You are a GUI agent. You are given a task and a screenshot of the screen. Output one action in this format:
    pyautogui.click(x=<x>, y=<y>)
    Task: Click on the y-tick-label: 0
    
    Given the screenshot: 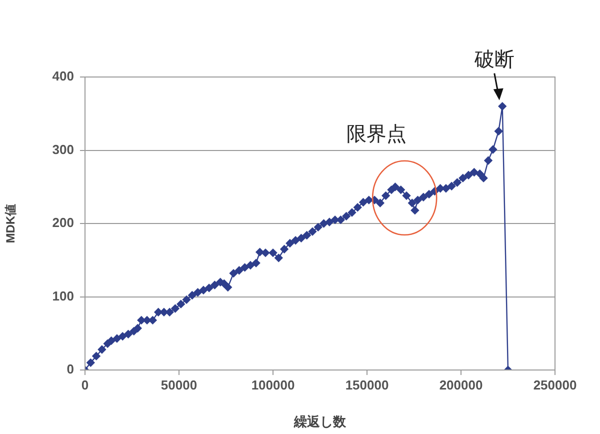 What is the action you would take?
    pyautogui.click(x=70, y=369)
    